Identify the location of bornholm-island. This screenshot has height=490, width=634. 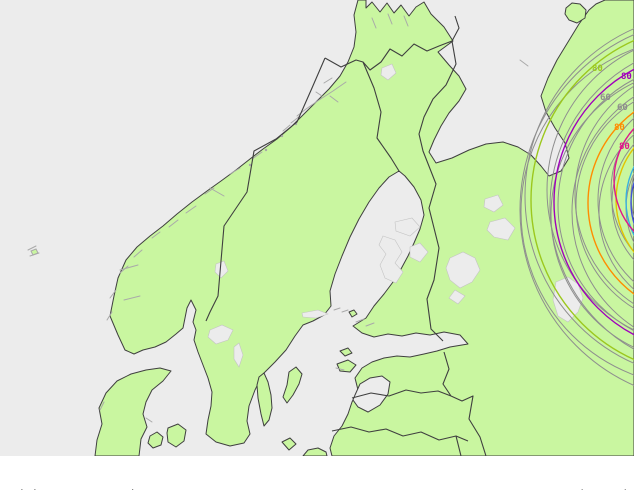
(289, 444).